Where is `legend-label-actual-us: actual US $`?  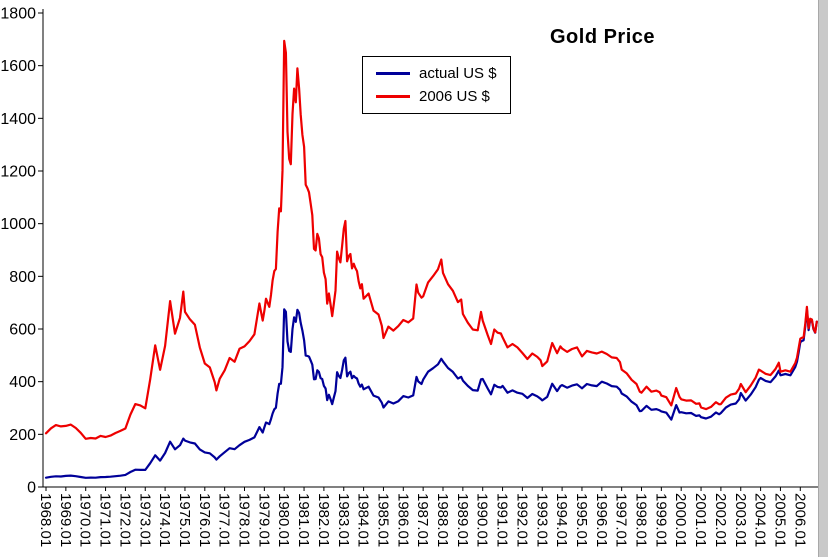 legend-label-actual-us: actual US $ is located at coordinates (458, 73).